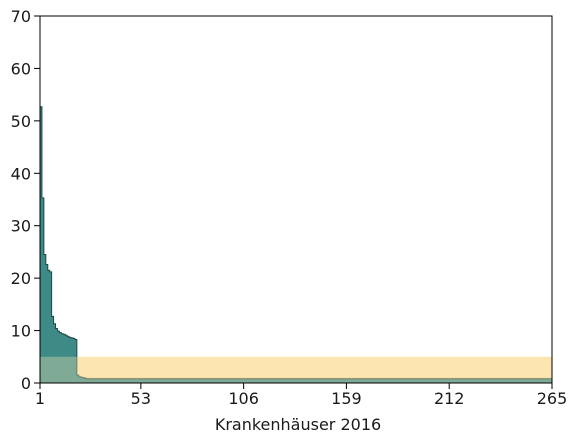 The height and width of the screenshot is (438, 571). I want to click on y-tick-label-7: 70, so click(21, 16).